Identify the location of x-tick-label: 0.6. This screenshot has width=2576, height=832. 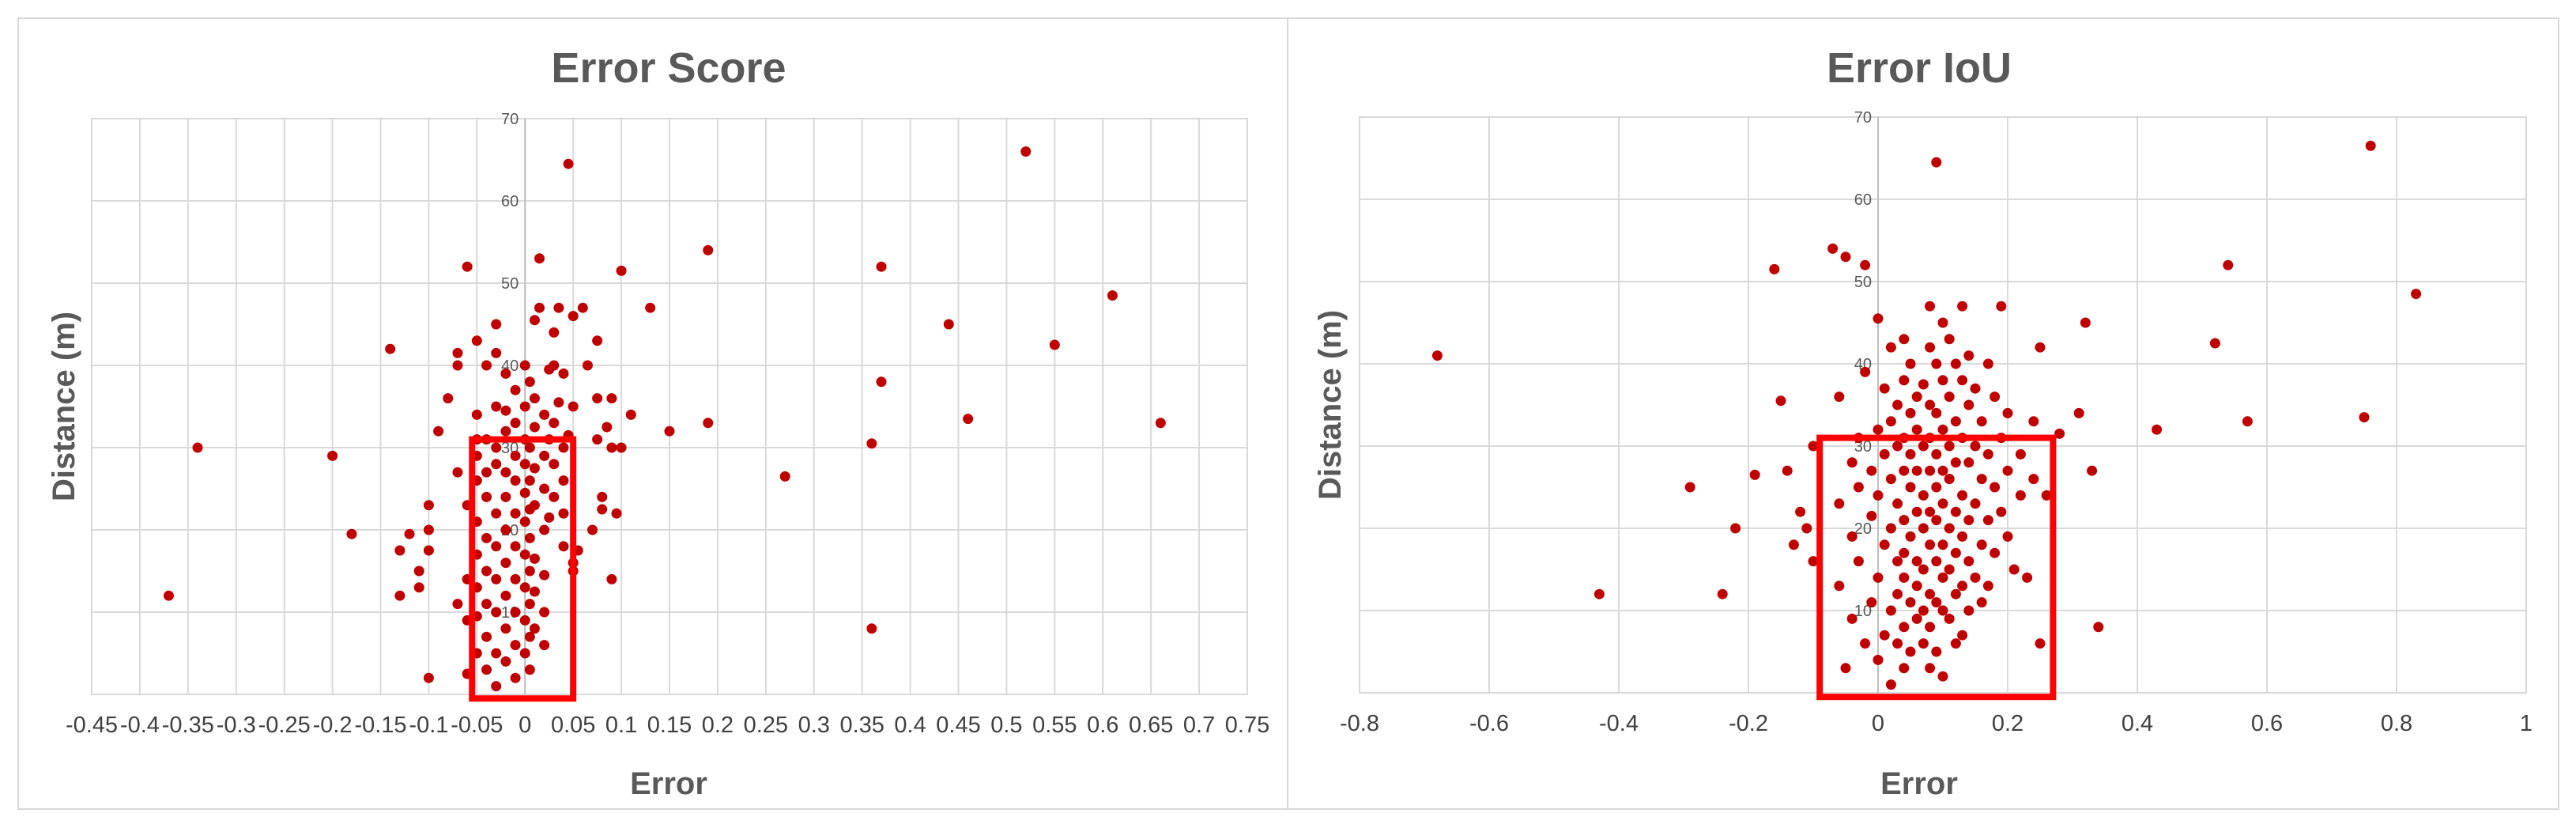
(2267, 723).